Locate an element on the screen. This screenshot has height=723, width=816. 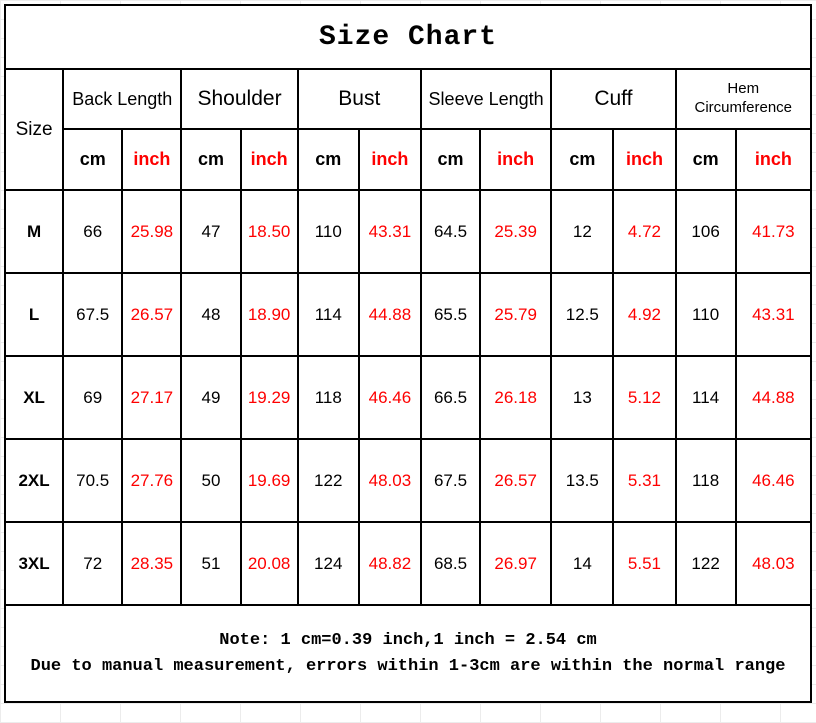
cell-value-cm: 69 is located at coordinates (93, 397).